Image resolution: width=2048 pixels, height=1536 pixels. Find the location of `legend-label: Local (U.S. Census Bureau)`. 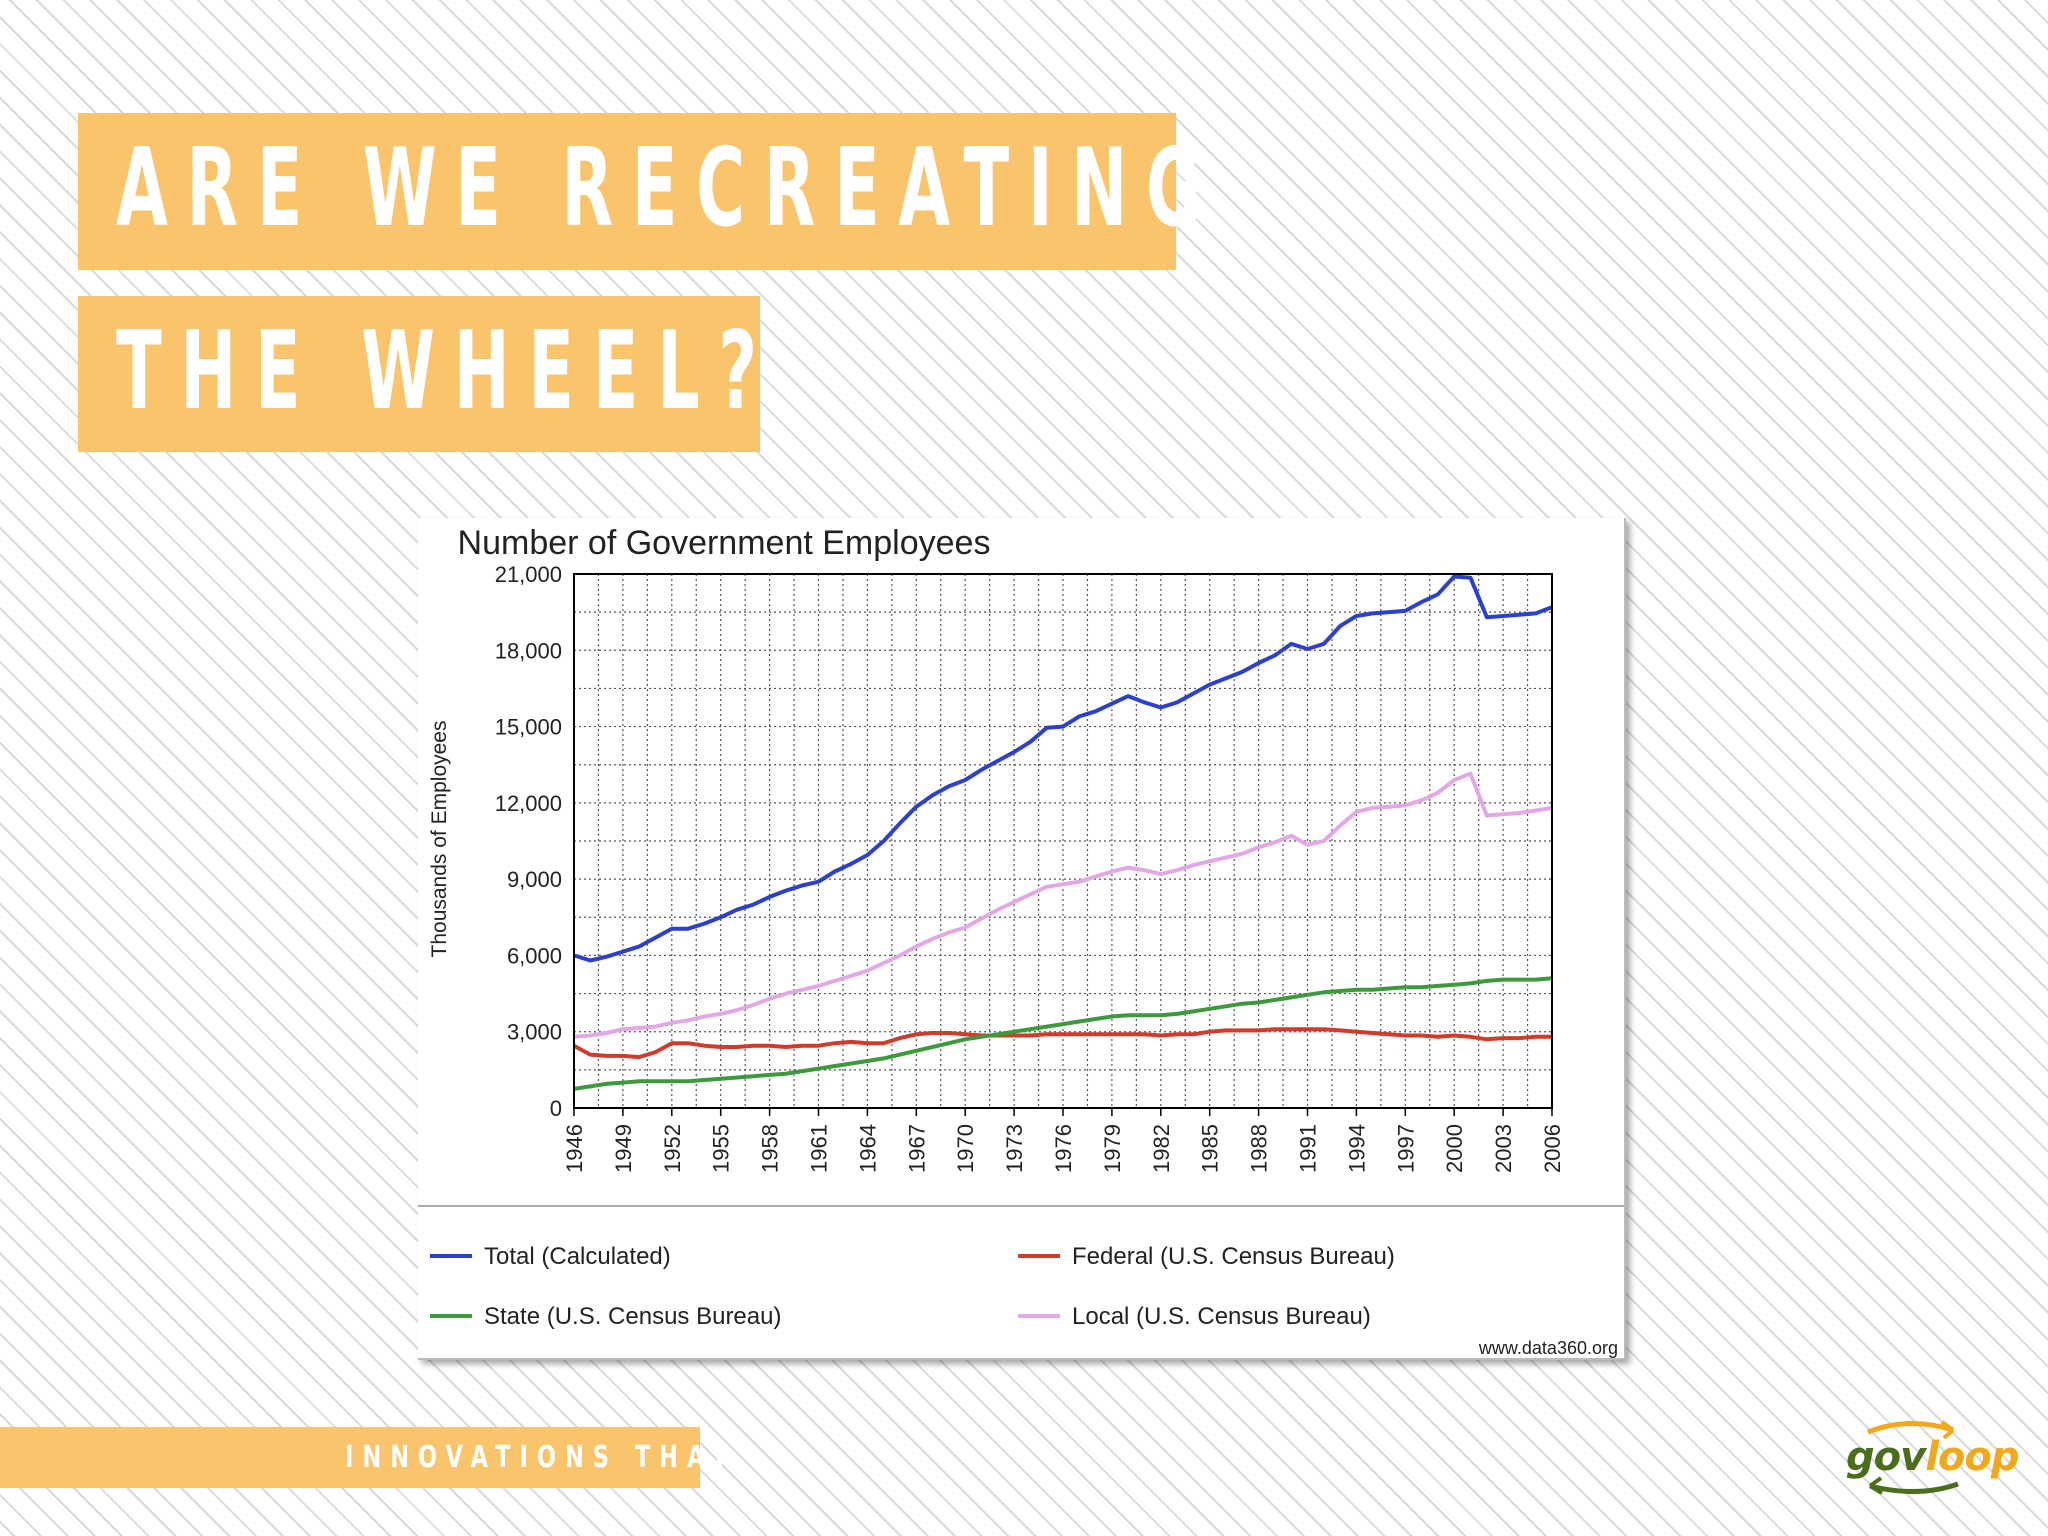

legend-label: Local (U.S. Census Bureau) is located at coordinates (1221, 1316).